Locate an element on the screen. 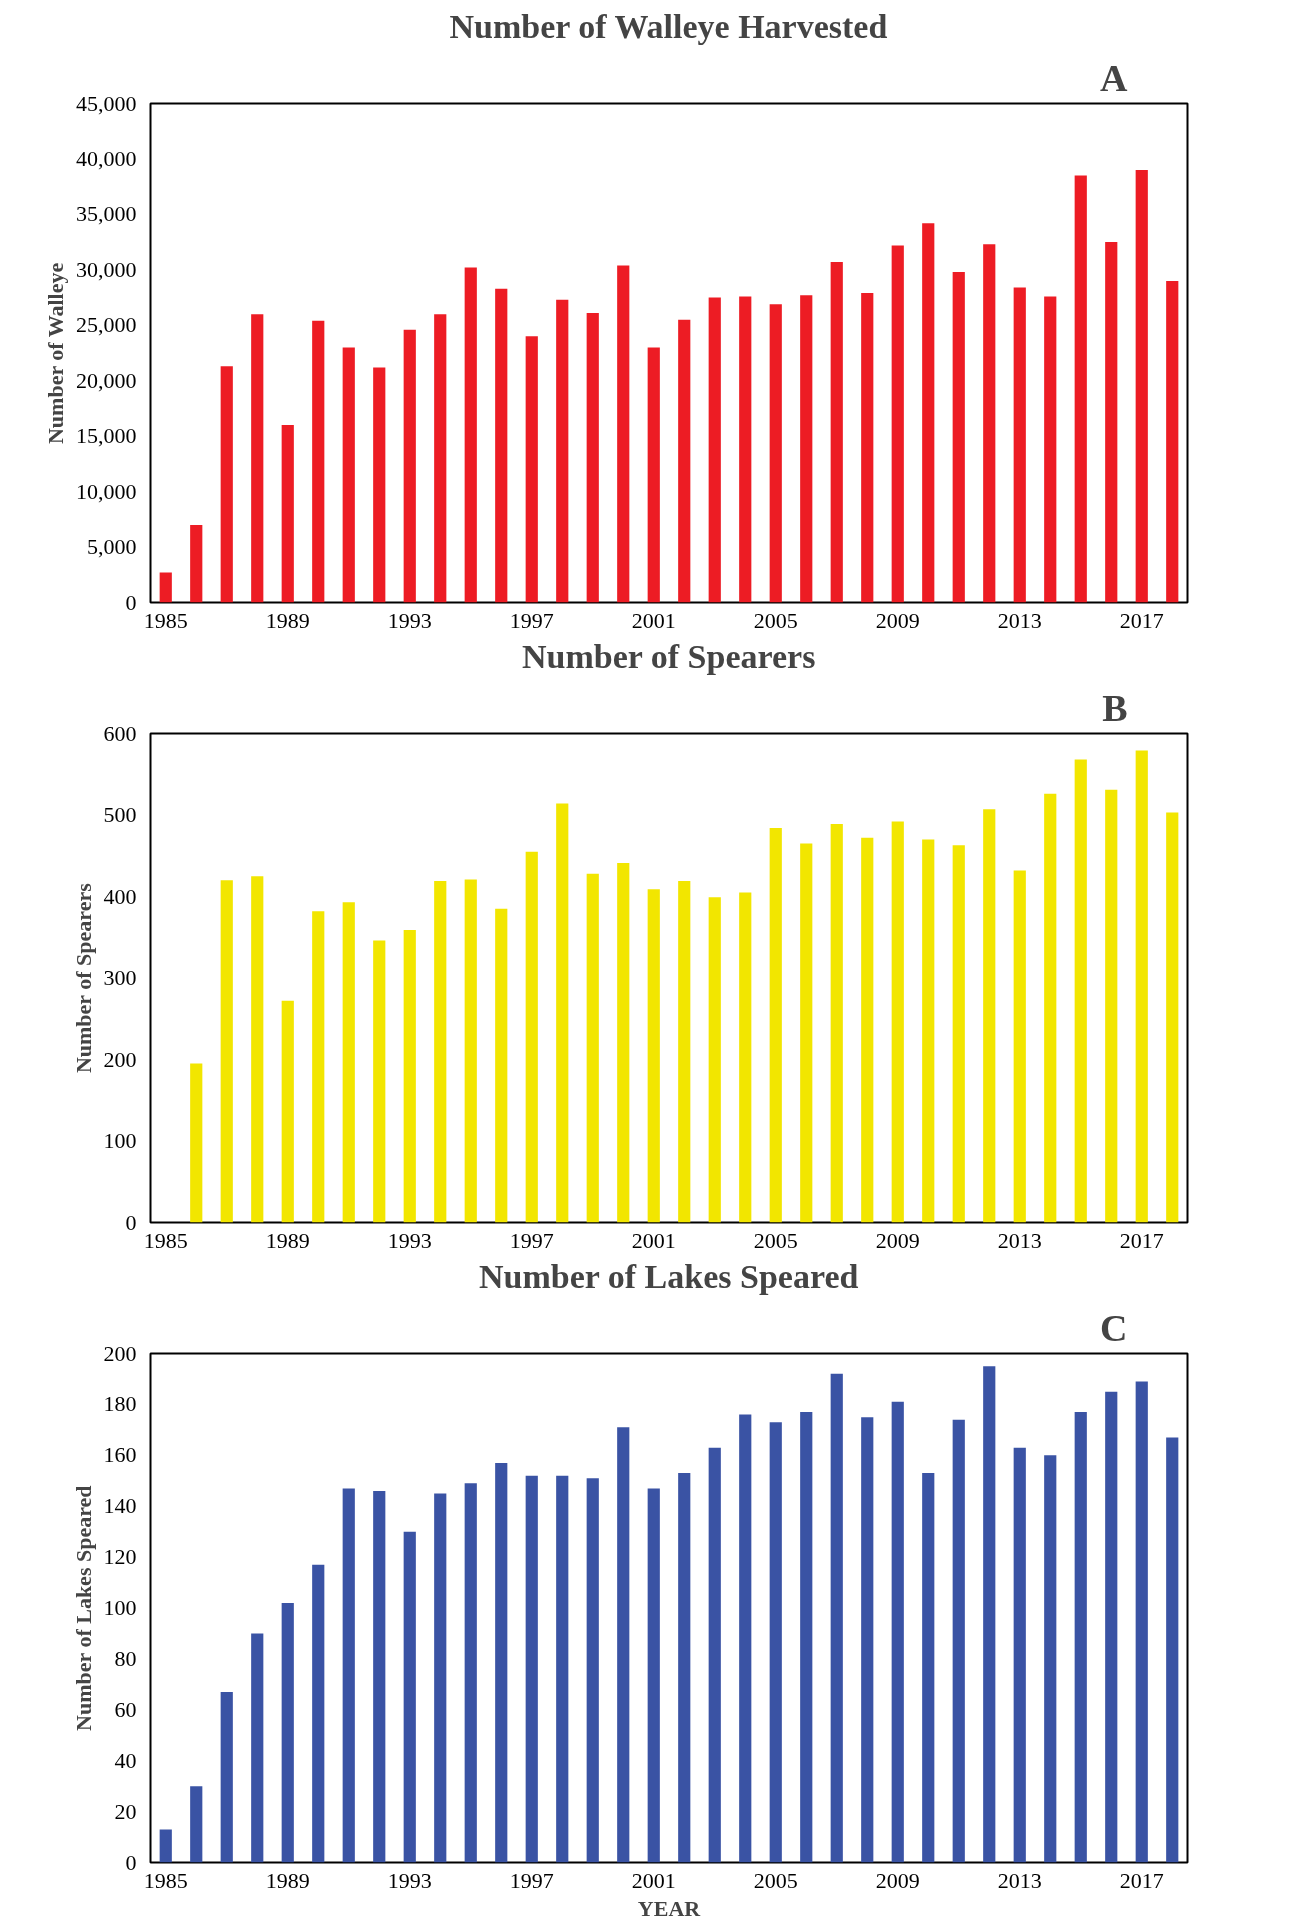  y-tick-label: 25,000 is located at coordinates (106, 325).